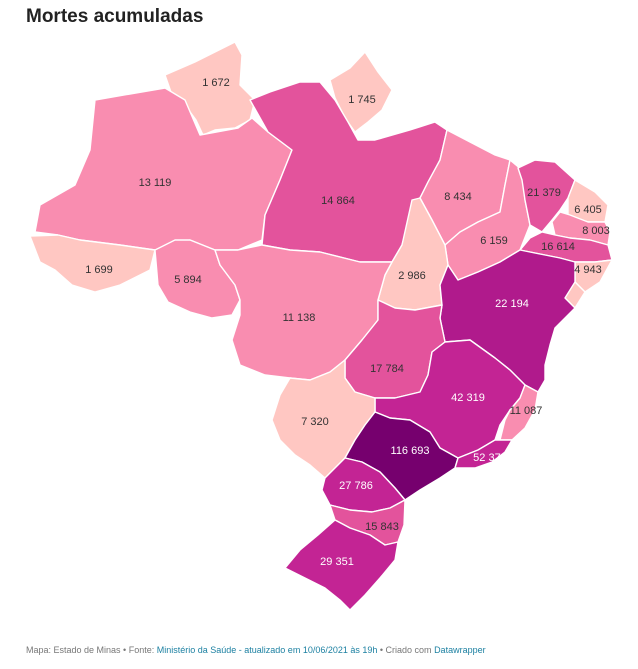  What do you see at coordinates (163, 169) in the screenshot?
I see `state-amazonas` at bounding box center [163, 169].